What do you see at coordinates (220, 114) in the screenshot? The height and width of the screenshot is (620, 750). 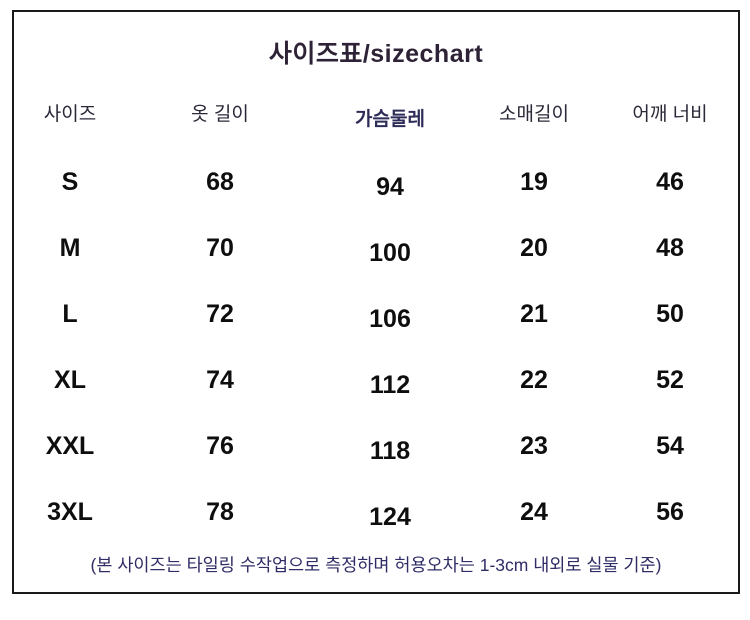 I see `header-length: 옷 길이` at bounding box center [220, 114].